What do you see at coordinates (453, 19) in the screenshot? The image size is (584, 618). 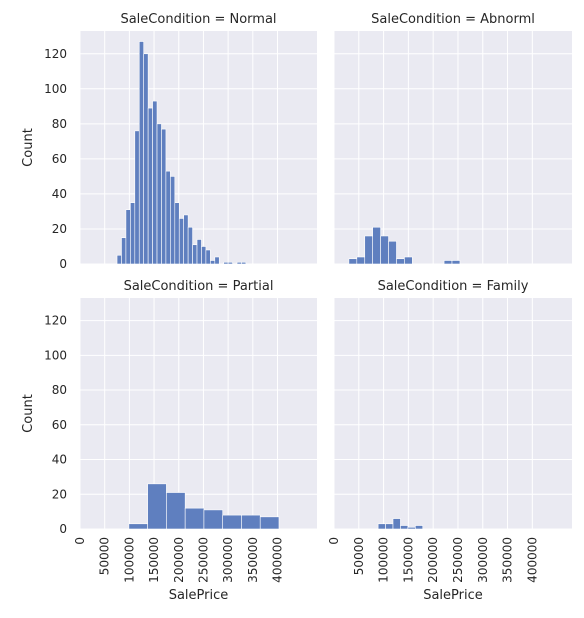 I see `panel-title: SaleCondition = Abnorml` at bounding box center [453, 19].